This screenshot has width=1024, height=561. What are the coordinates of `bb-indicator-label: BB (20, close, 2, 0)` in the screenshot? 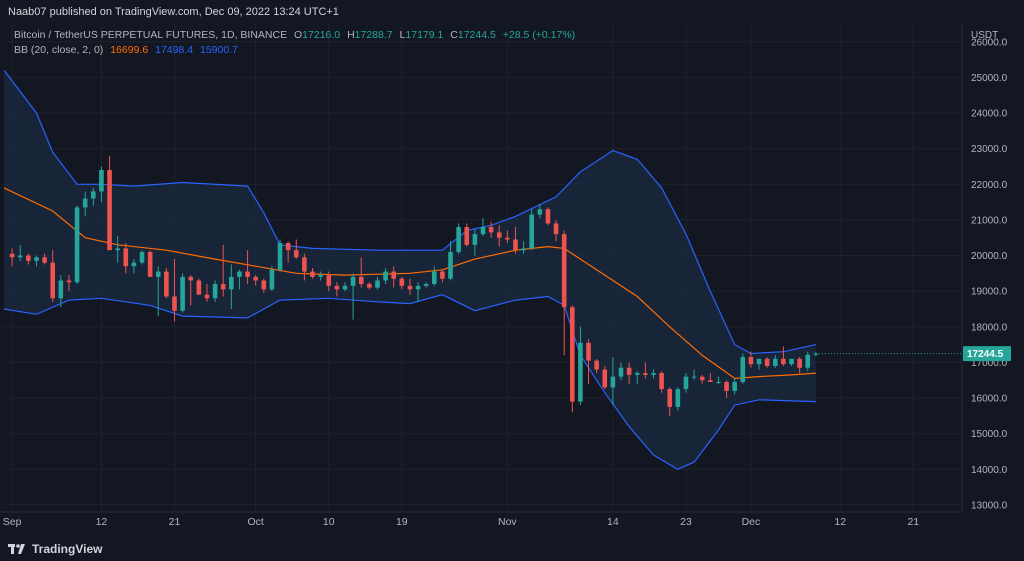 It's located at (59, 50).